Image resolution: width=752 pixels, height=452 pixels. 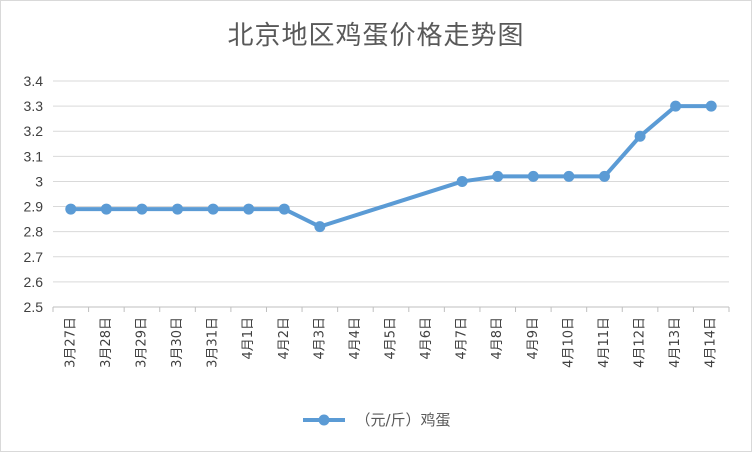 I want to click on x-tick-label: 3月27日, so click(x=70, y=342).